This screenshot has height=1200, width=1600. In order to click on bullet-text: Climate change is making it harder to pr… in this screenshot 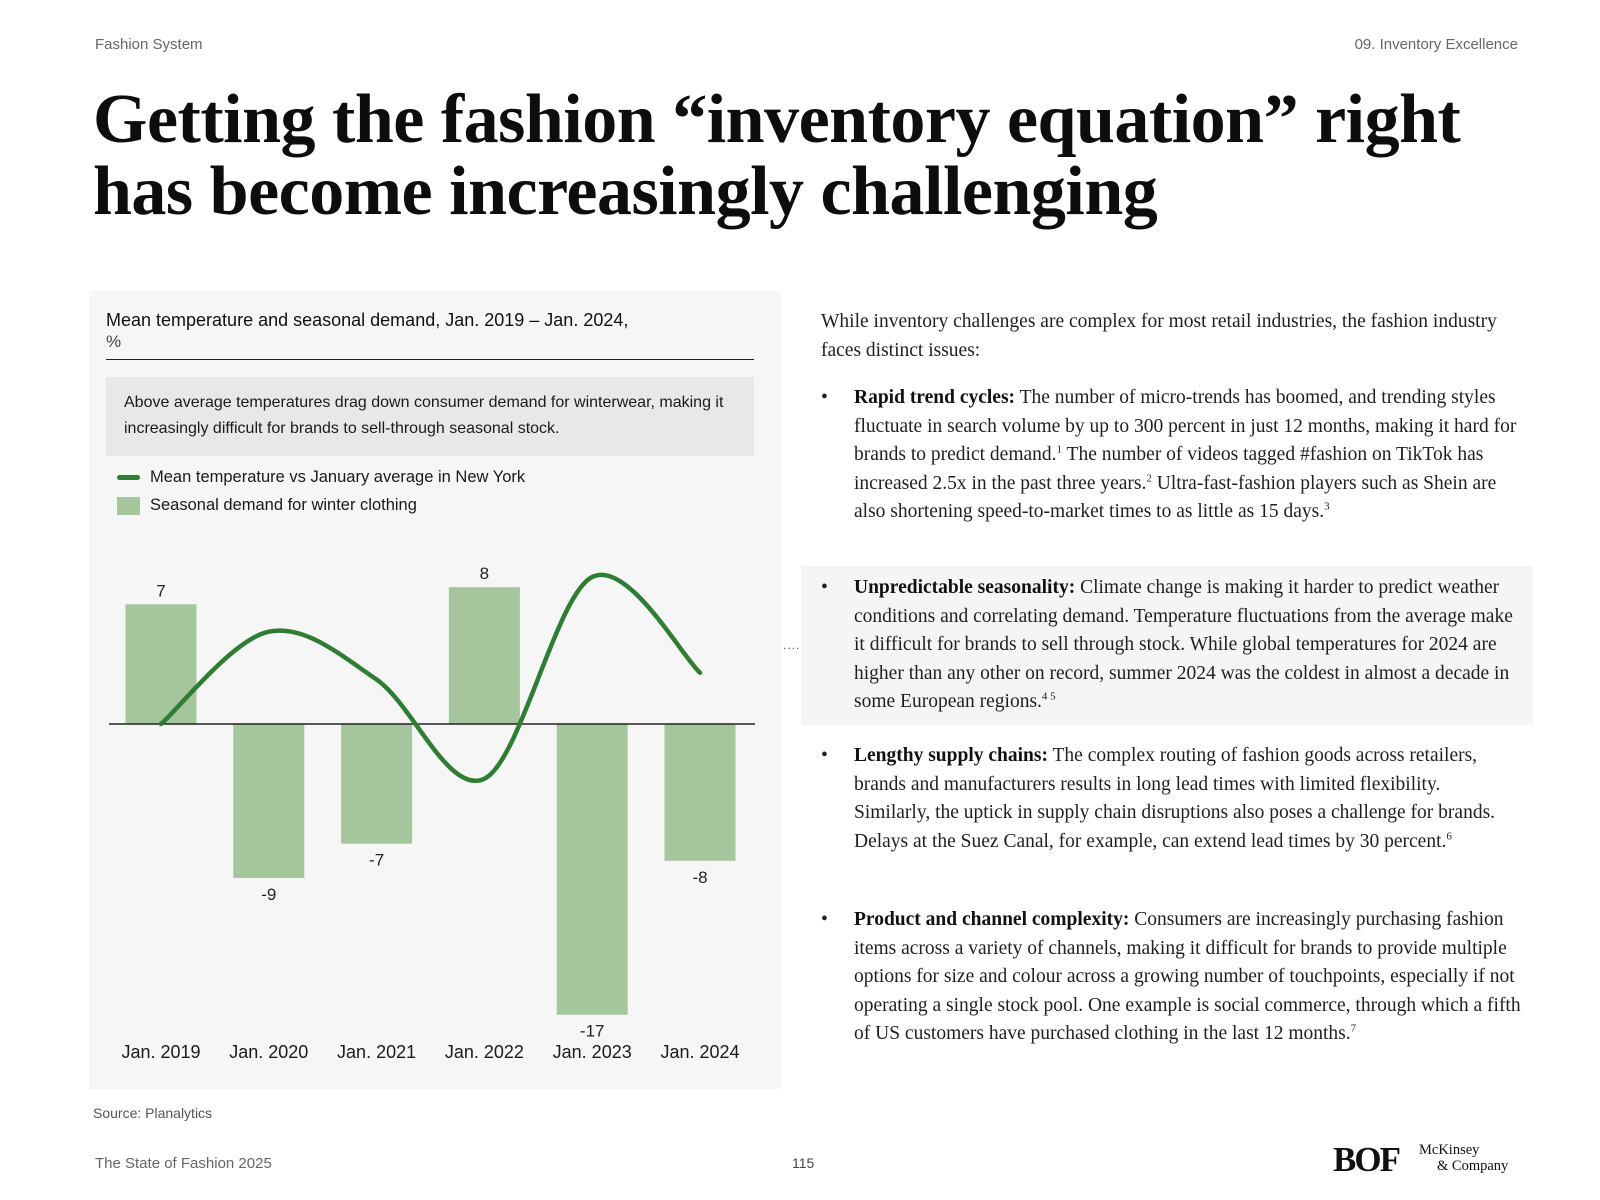, I will do `click(1183, 644)`.